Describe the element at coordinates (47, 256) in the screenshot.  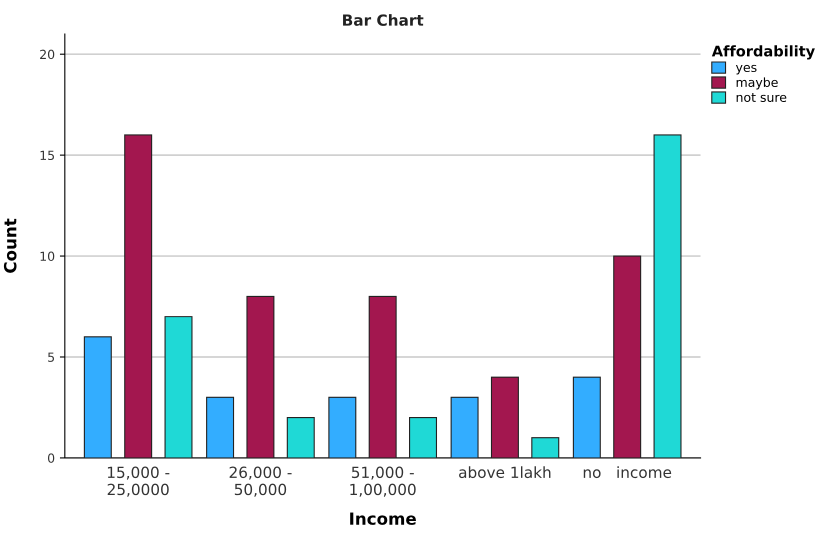
I see `y-tick-label: 10` at that location.